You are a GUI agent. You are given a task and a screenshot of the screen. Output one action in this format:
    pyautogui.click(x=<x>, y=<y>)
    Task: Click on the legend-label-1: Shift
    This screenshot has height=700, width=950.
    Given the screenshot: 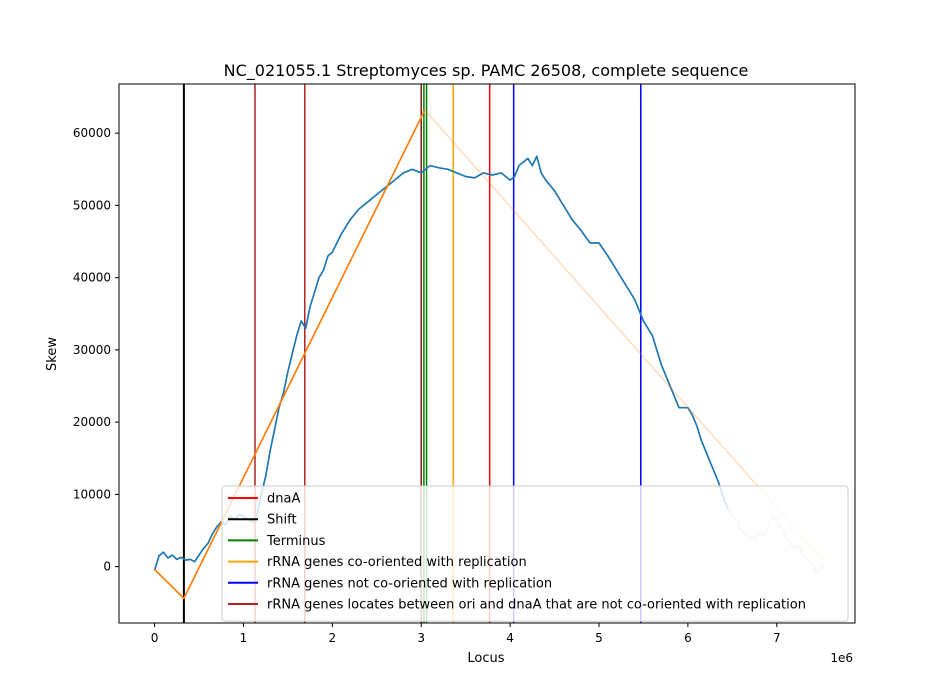 What is the action you would take?
    pyautogui.click(x=282, y=520)
    